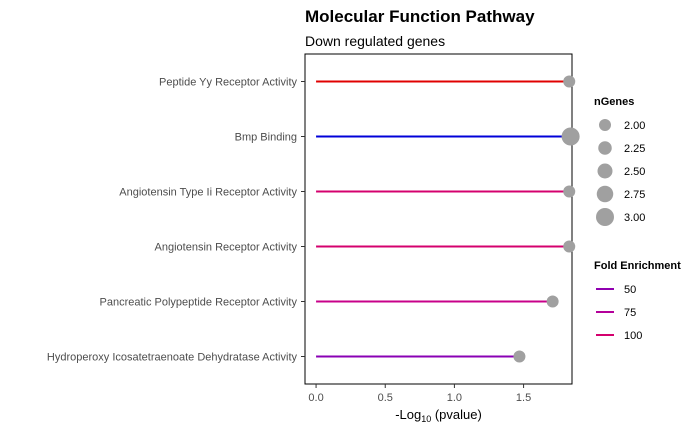 This screenshot has height=432, width=700. Describe the element at coordinates (619, 161) in the screenshot. I see `size-legend: nGenes 2.00 2.25 2.50 2.75 3.00` at that location.